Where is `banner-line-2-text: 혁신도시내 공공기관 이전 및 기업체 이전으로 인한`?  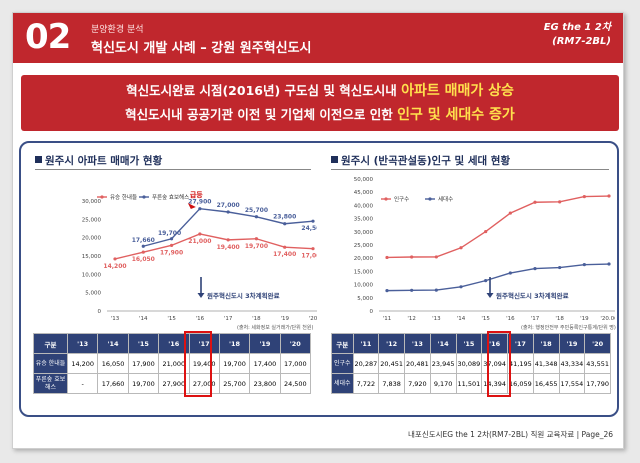 banner-line-2-text: 혁신도시내 공공기관 이전 및 기업체 이전으로 인한 is located at coordinates (261, 114).